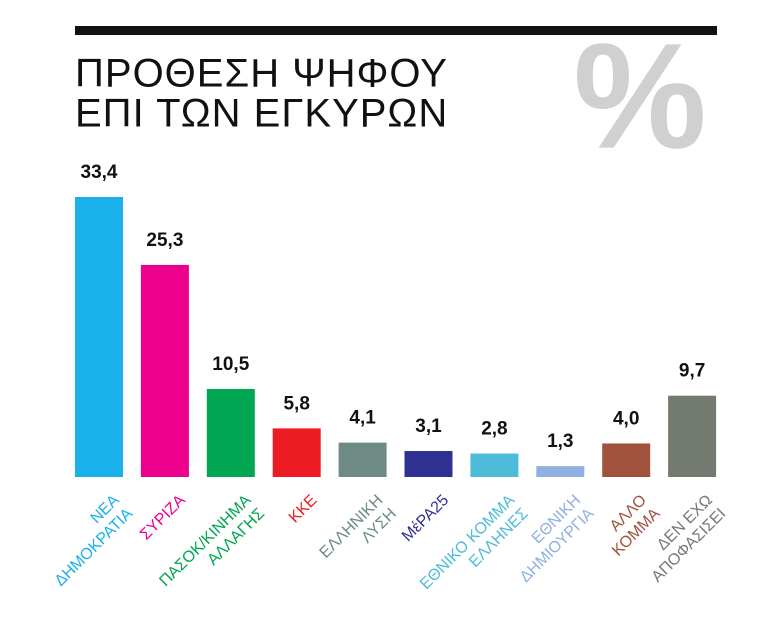  What do you see at coordinates (692, 371) in the screenshot?
I see `value-label: 9,7` at bounding box center [692, 371].